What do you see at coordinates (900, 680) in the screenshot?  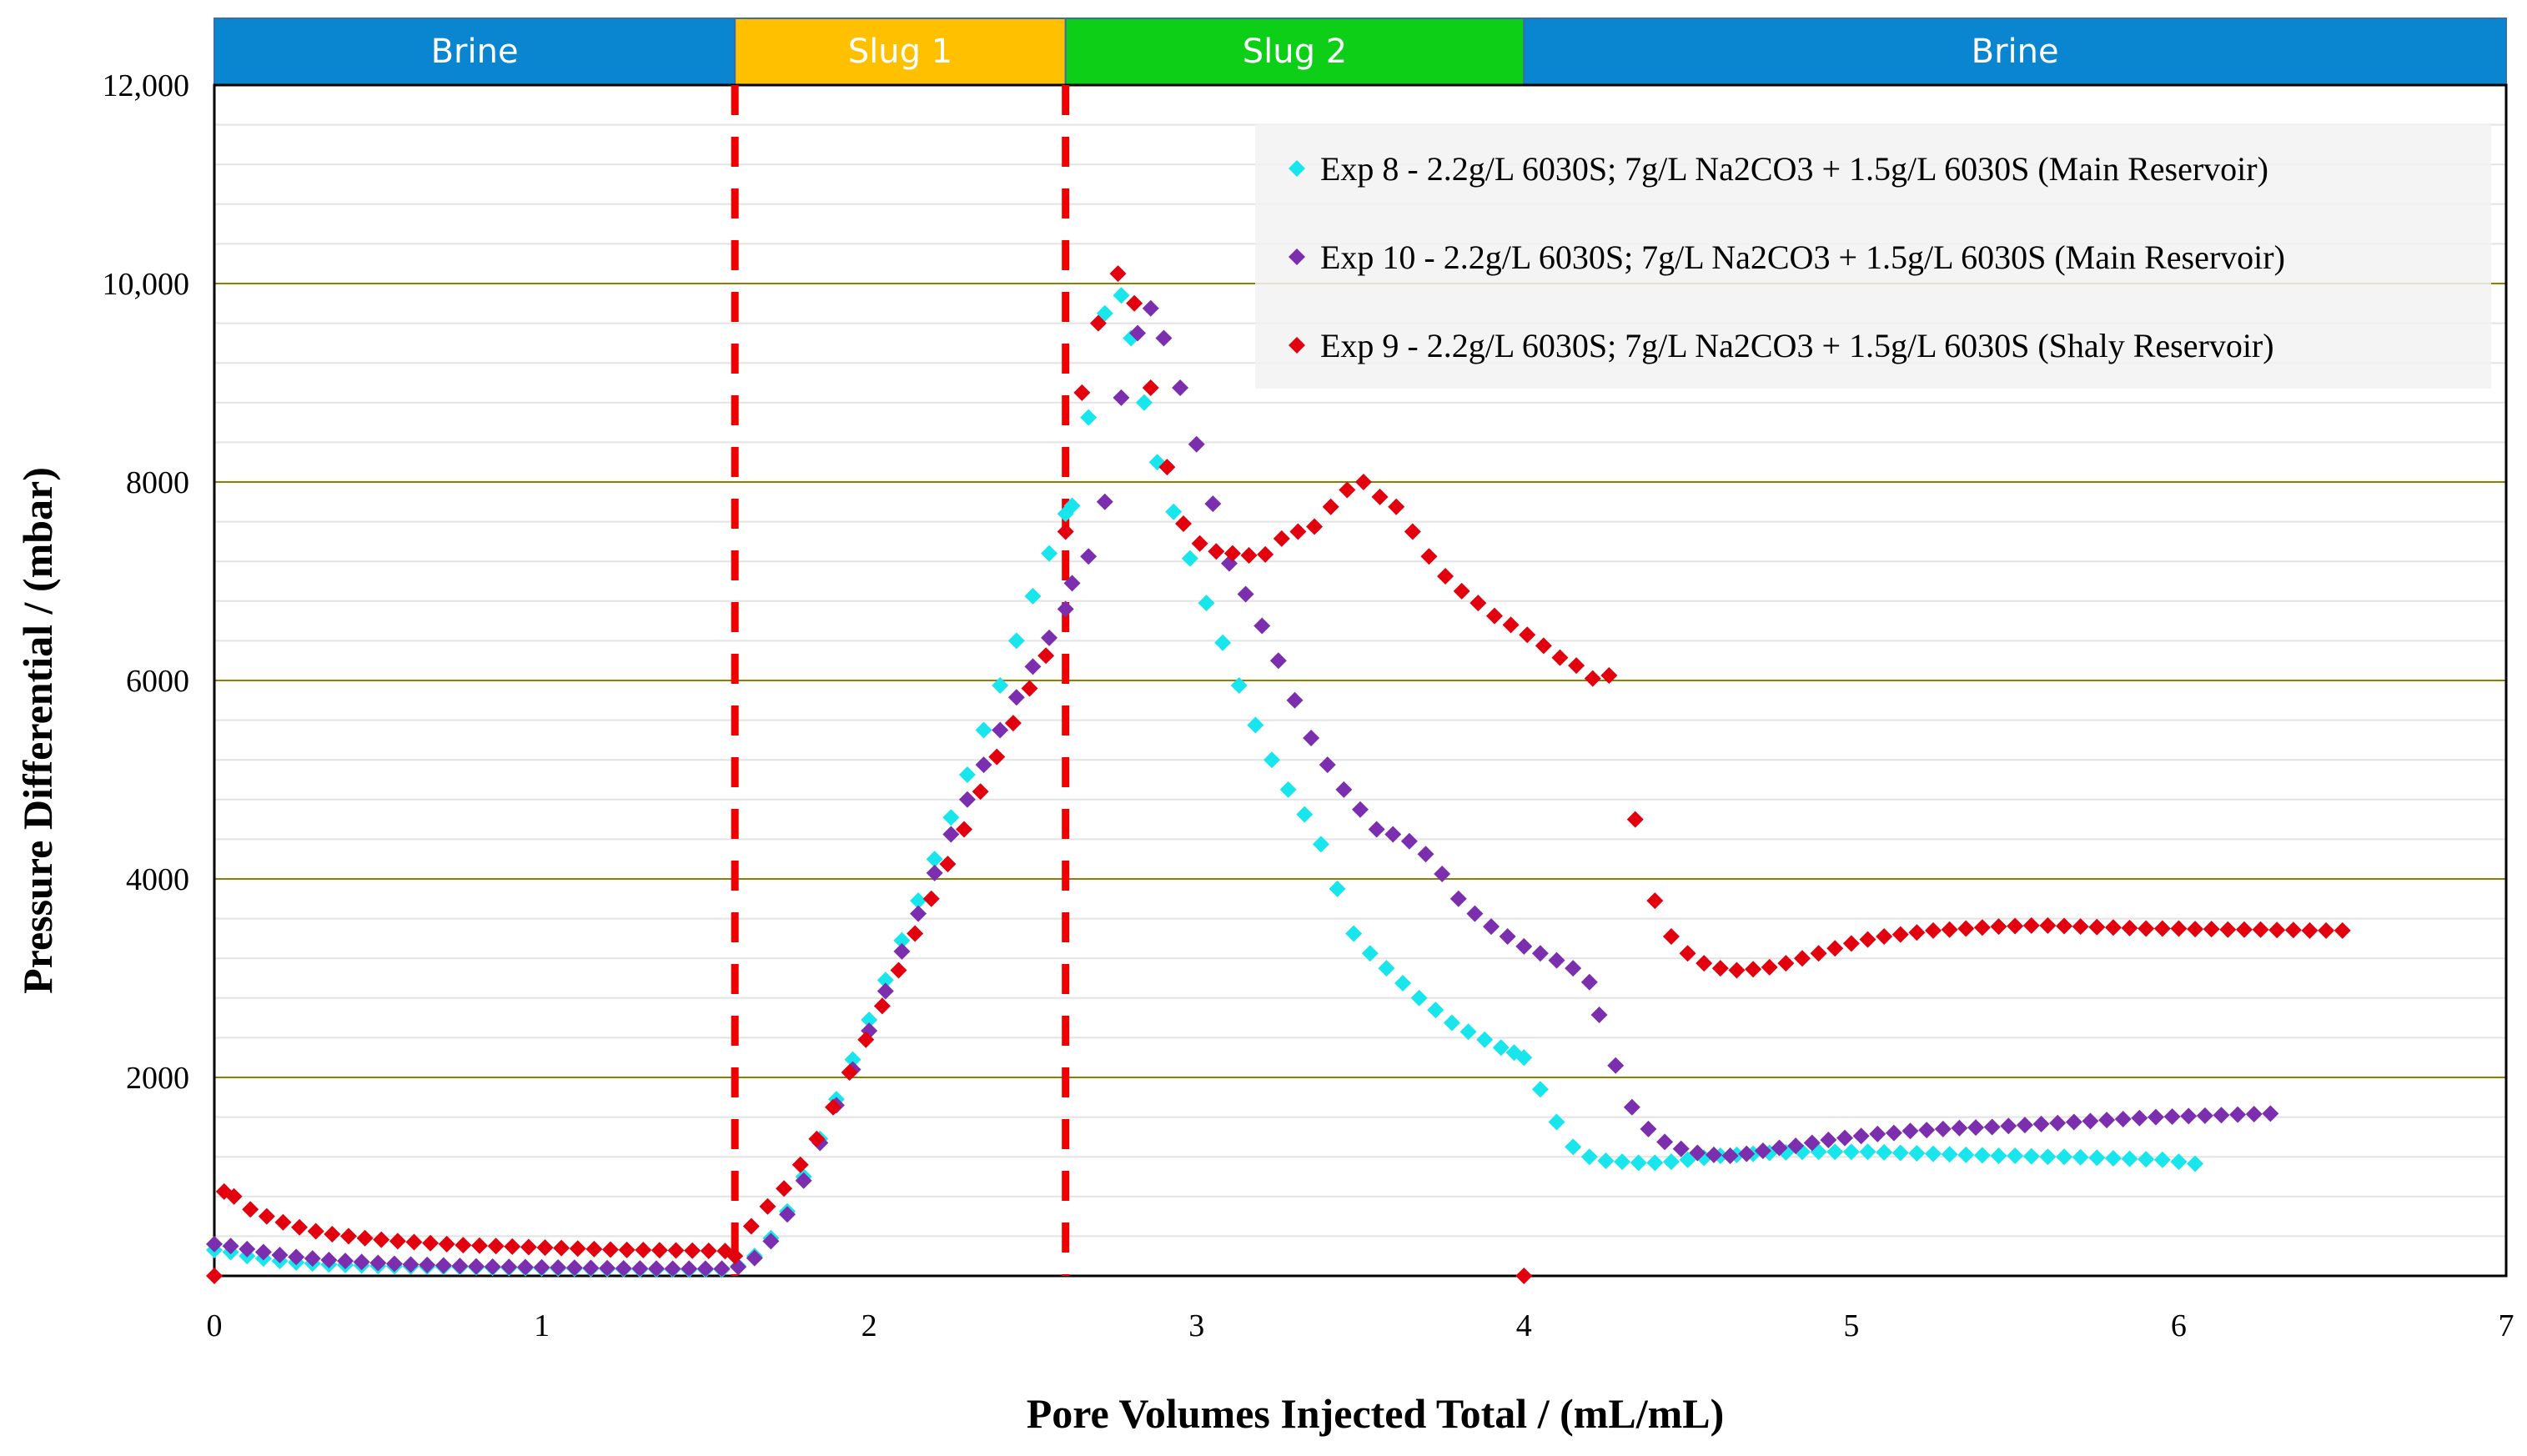 I see `phase-boundary-lines` at bounding box center [900, 680].